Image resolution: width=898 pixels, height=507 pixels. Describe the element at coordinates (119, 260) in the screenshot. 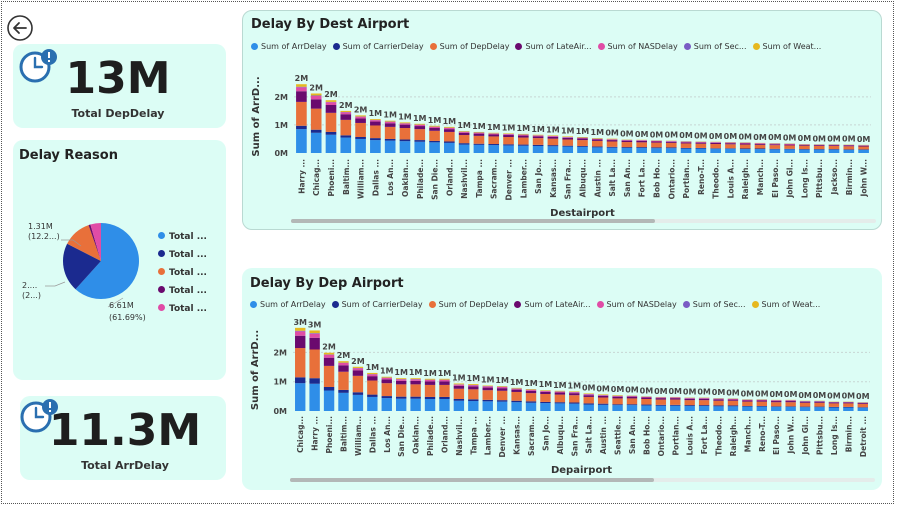

I see `delay-reason-pie` at that location.